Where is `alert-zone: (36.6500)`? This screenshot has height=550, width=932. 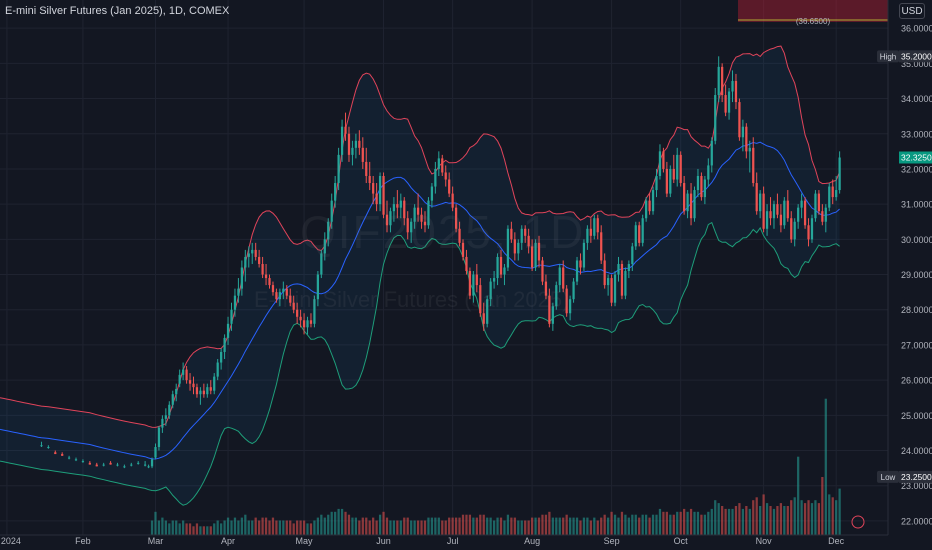
alert-zone: (36.6500) is located at coordinates (813, 13).